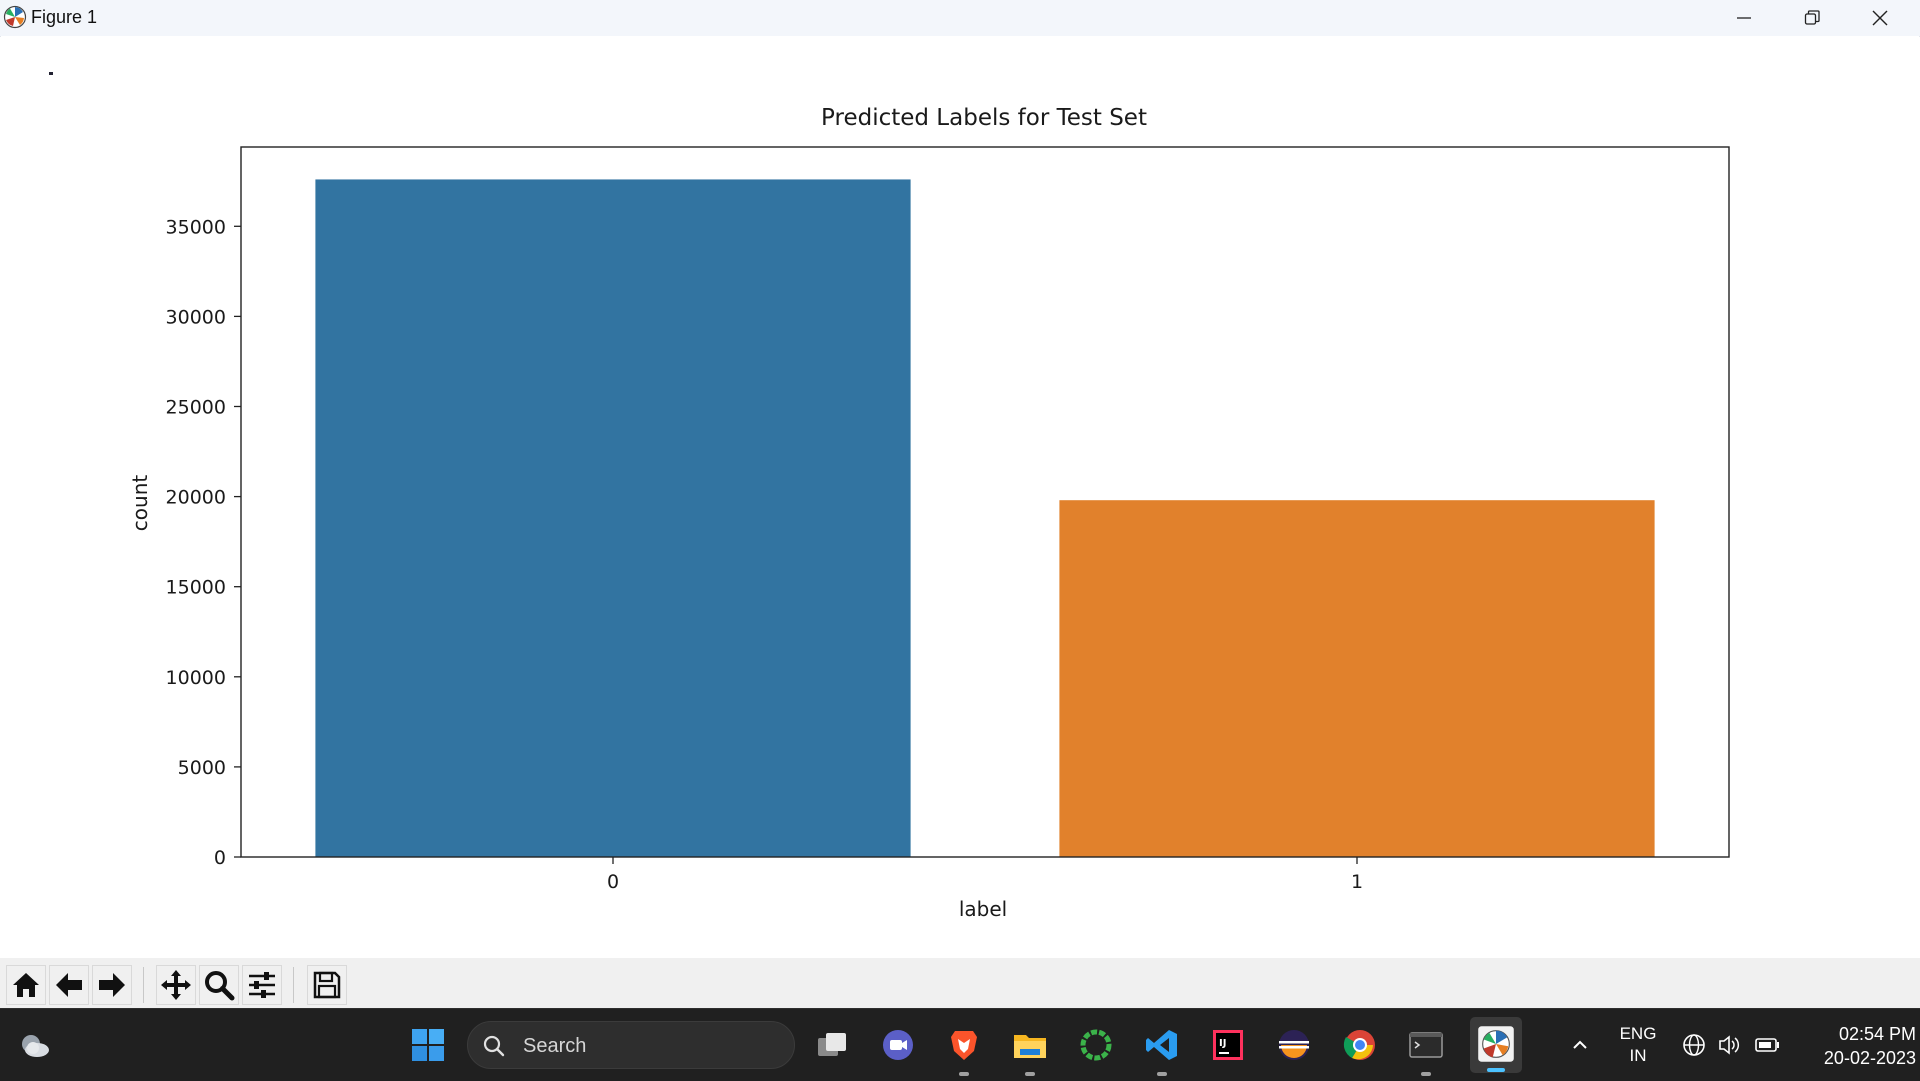  What do you see at coordinates (196, 678) in the screenshot?
I see `y-tick-label: 10000` at bounding box center [196, 678].